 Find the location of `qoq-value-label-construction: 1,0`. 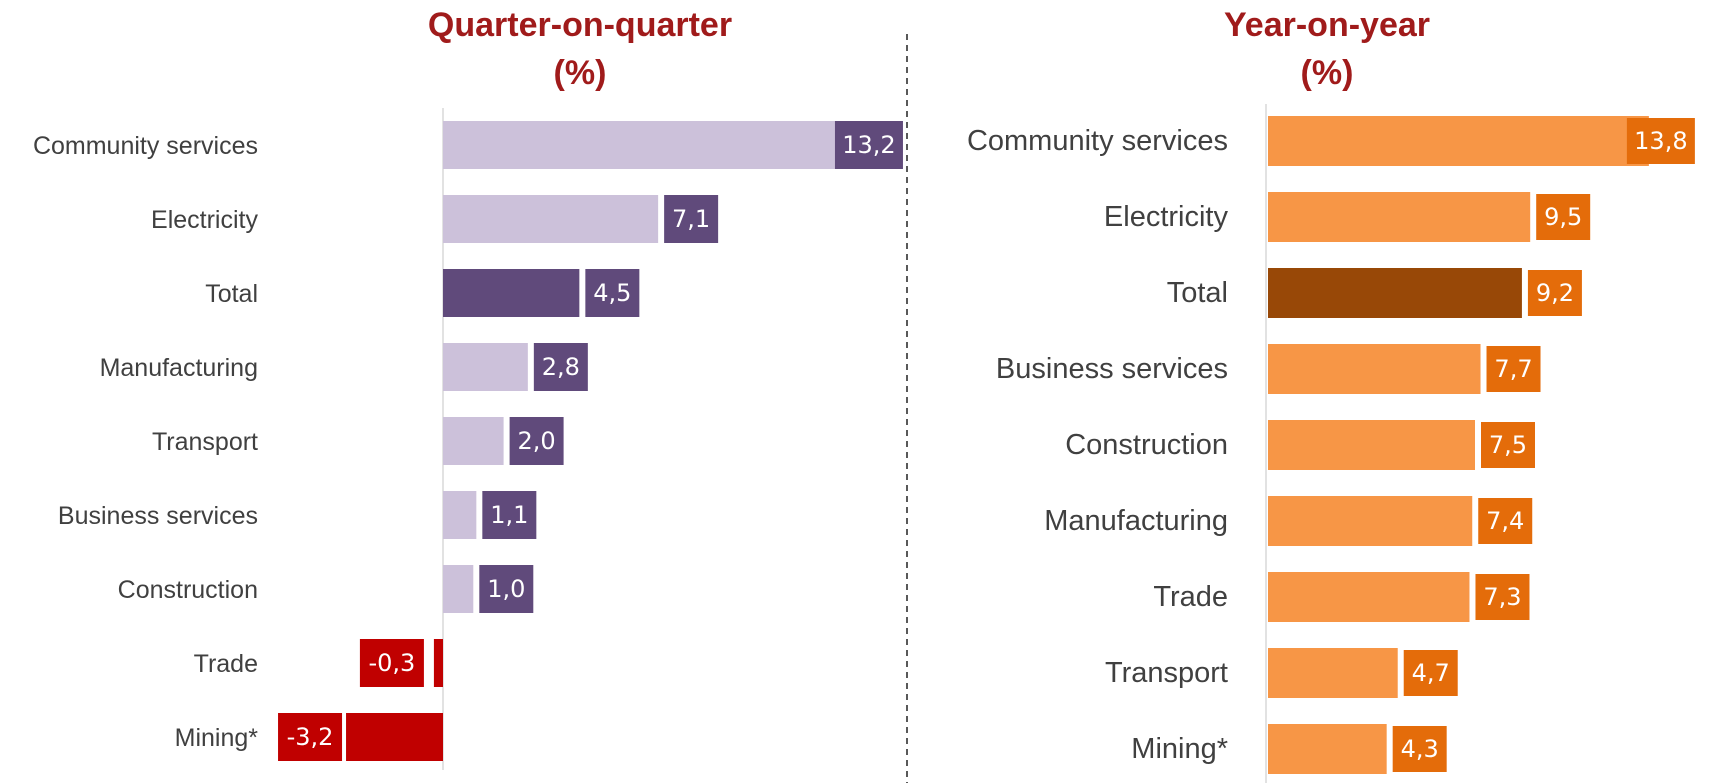

qoq-value-label-construction: 1,0 is located at coordinates (506, 589).